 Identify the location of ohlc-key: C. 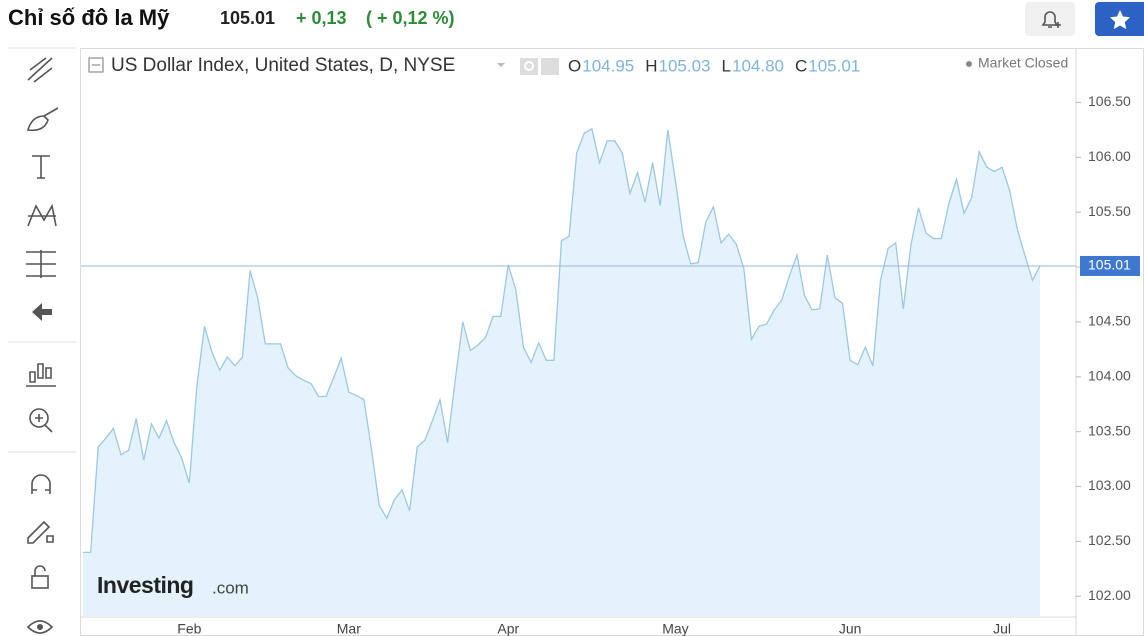
(801, 65).